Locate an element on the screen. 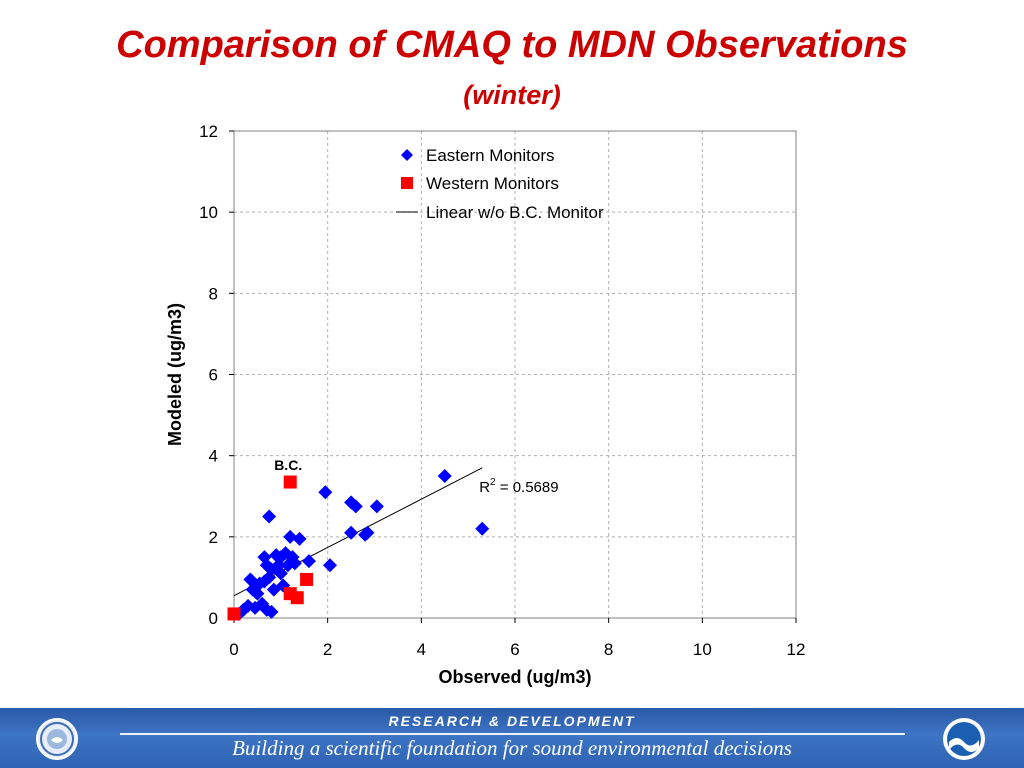 This screenshot has height=768, width=1024. y-tick-label: 2 is located at coordinates (213, 537).